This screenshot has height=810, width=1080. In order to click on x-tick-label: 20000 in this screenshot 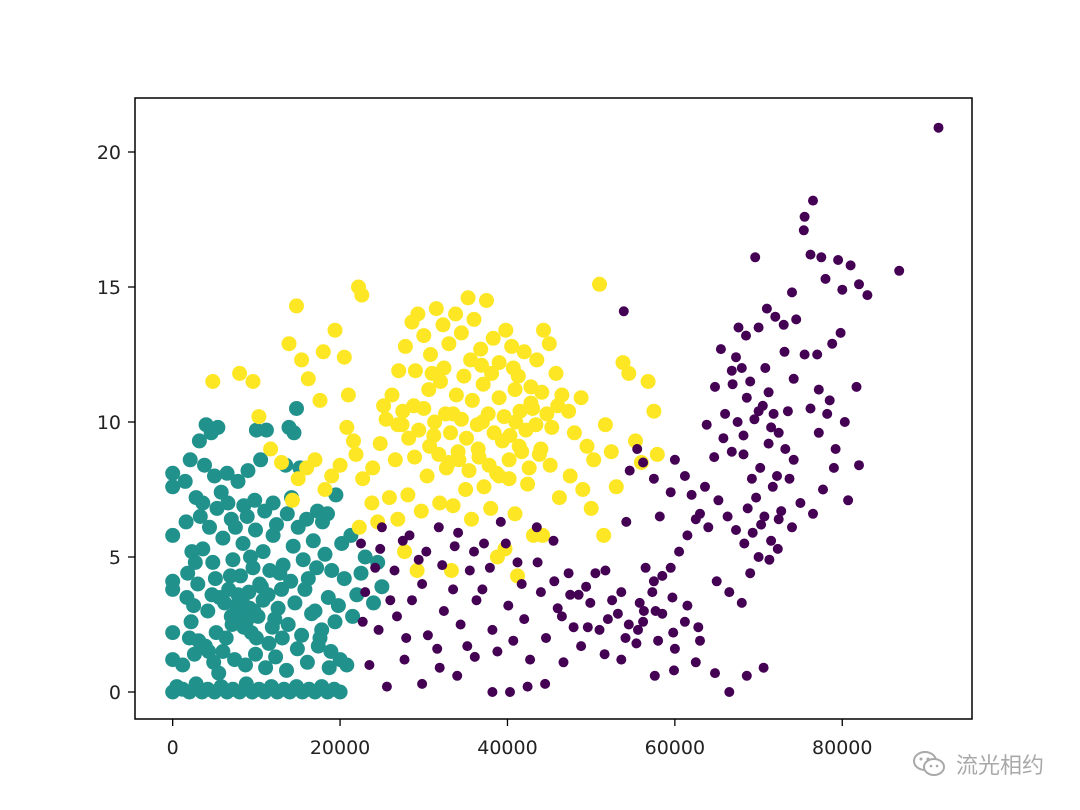, I will do `click(340, 748)`.